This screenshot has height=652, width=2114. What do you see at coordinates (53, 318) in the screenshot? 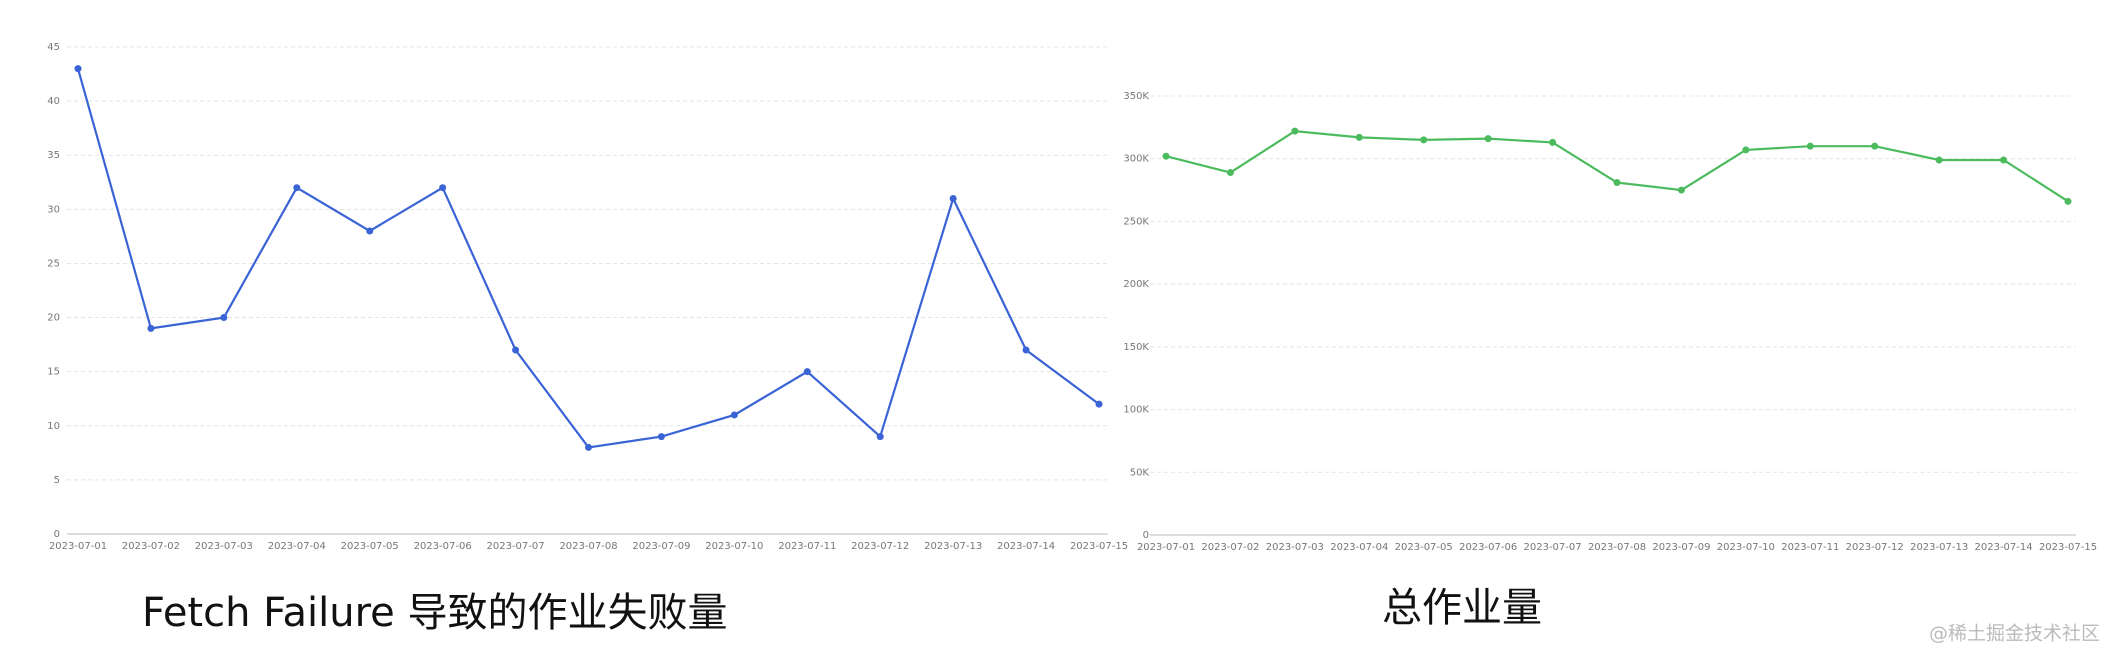
I see `y-tick-label: 20` at bounding box center [53, 318].